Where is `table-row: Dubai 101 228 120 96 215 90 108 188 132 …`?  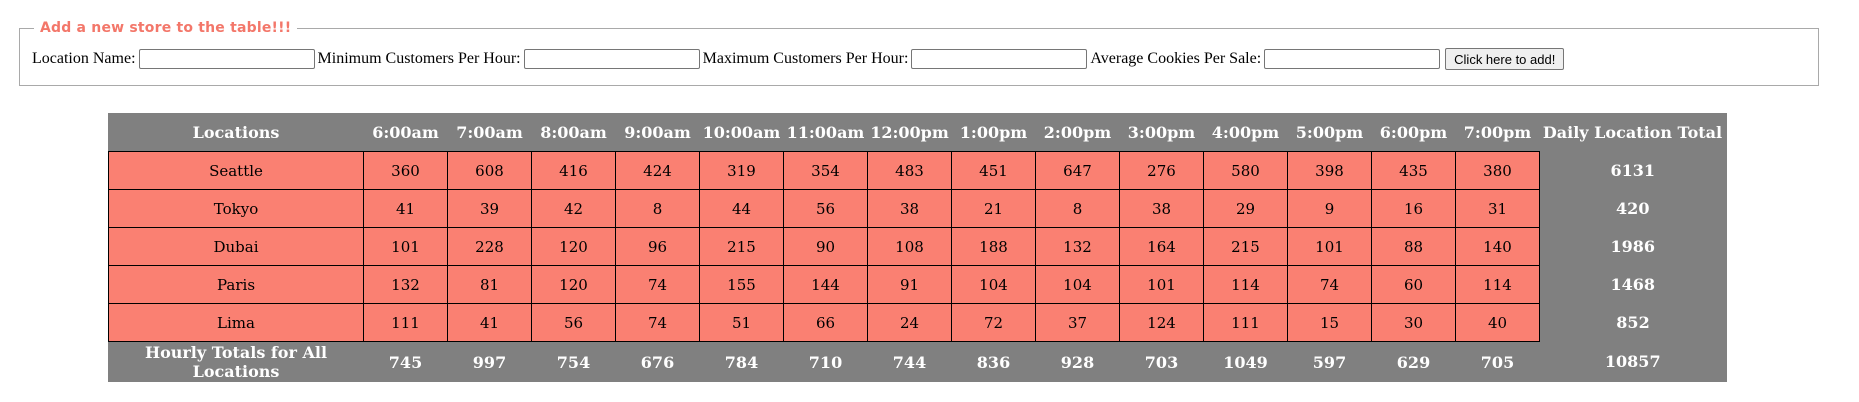
table-row: Dubai 101 228 120 96 215 90 108 188 132 … is located at coordinates (917, 246).